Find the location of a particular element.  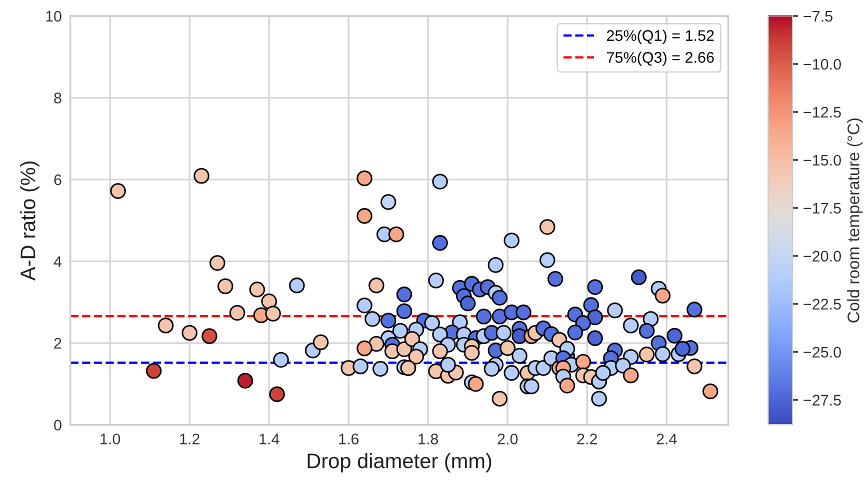

x-tick-label: 2.2 is located at coordinates (587, 439).